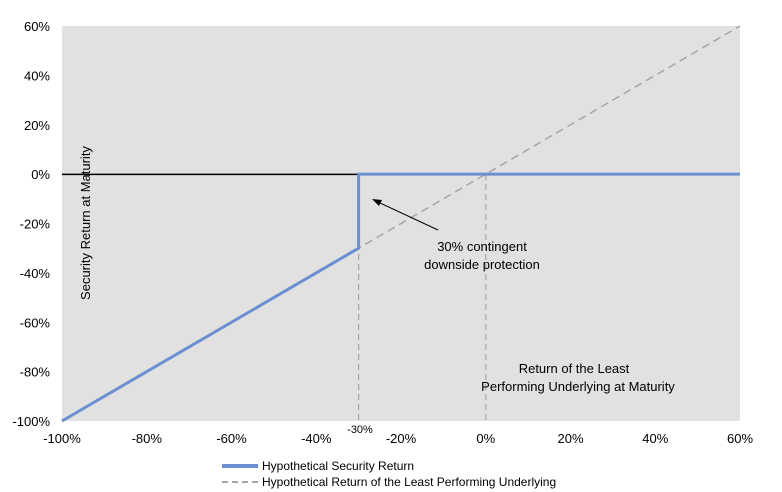  What do you see at coordinates (240, 466) in the screenshot?
I see `legend-swatch-solid` at bounding box center [240, 466].